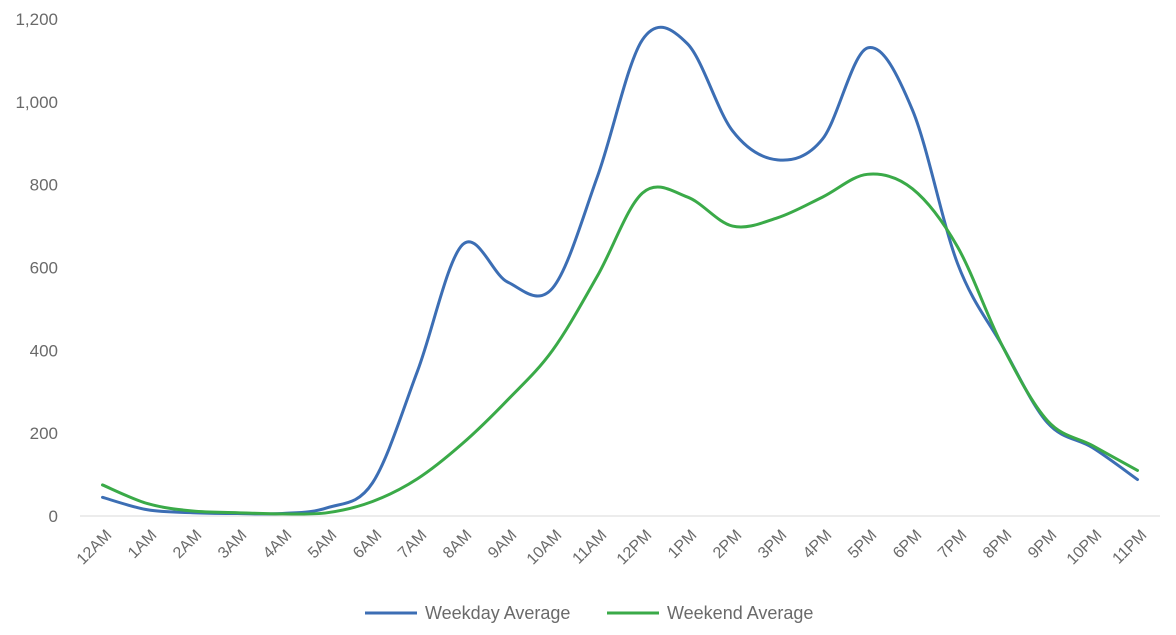 The width and height of the screenshot is (1176, 635). What do you see at coordinates (772, 544) in the screenshot?
I see `x-tick-label: 3PM` at bounding box center [772, 544].